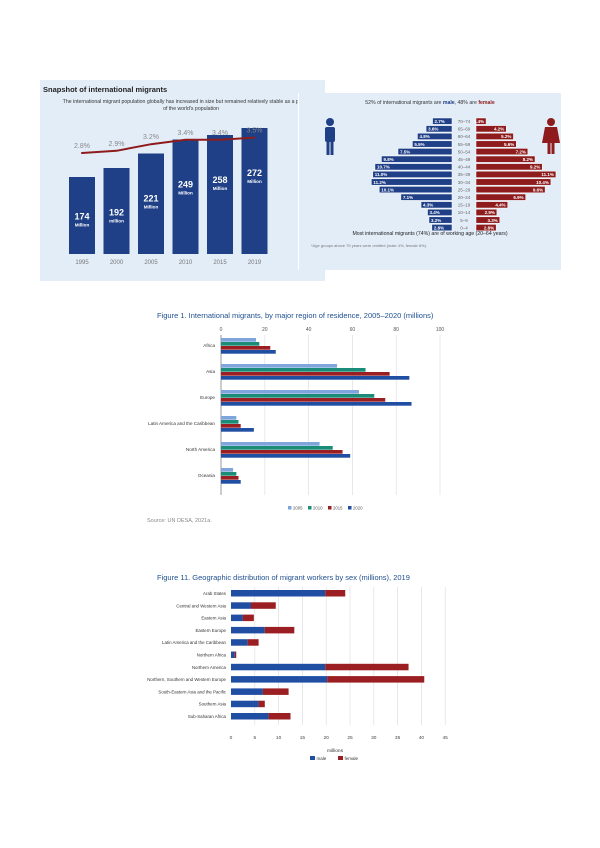 Image resolution: width=600 pixels, height=848 pixels. What do you see at coordinates (422, 738) in the screenshot?
I see `x-tick-label: 40` at bounding box center [422, 738].